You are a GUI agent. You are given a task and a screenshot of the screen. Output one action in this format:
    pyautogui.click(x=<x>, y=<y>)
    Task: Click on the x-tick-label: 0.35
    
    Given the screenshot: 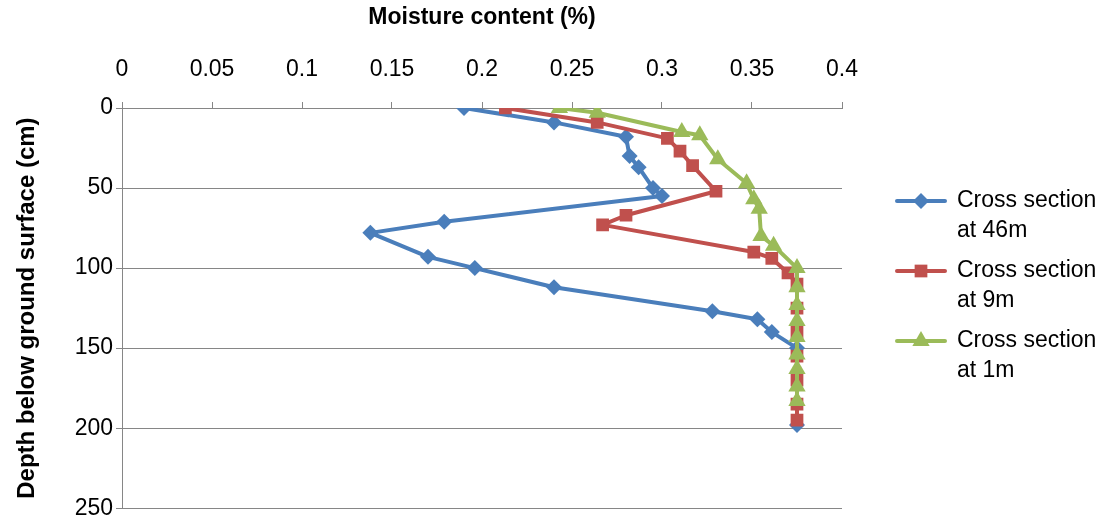 What is the action you would take?
    pyautogui.click(x=752, y=67)
    